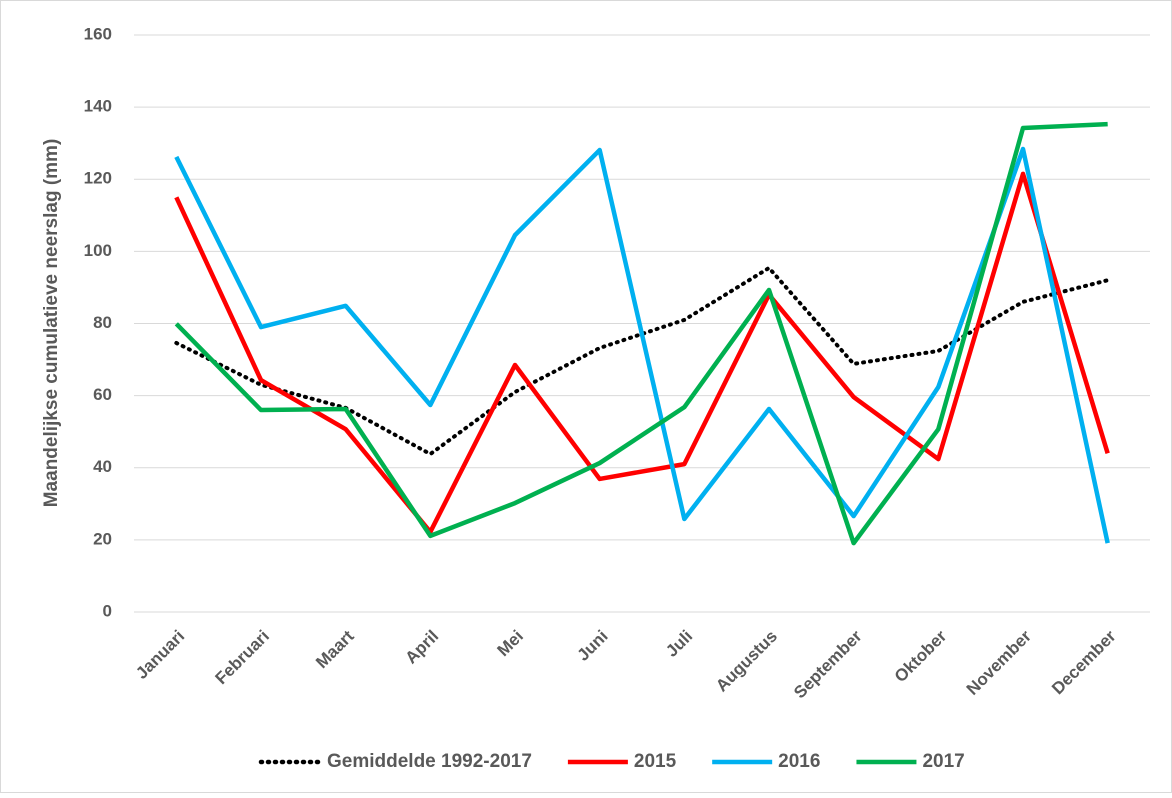  I want to click on legend-label: 2017, so click(943, 761).